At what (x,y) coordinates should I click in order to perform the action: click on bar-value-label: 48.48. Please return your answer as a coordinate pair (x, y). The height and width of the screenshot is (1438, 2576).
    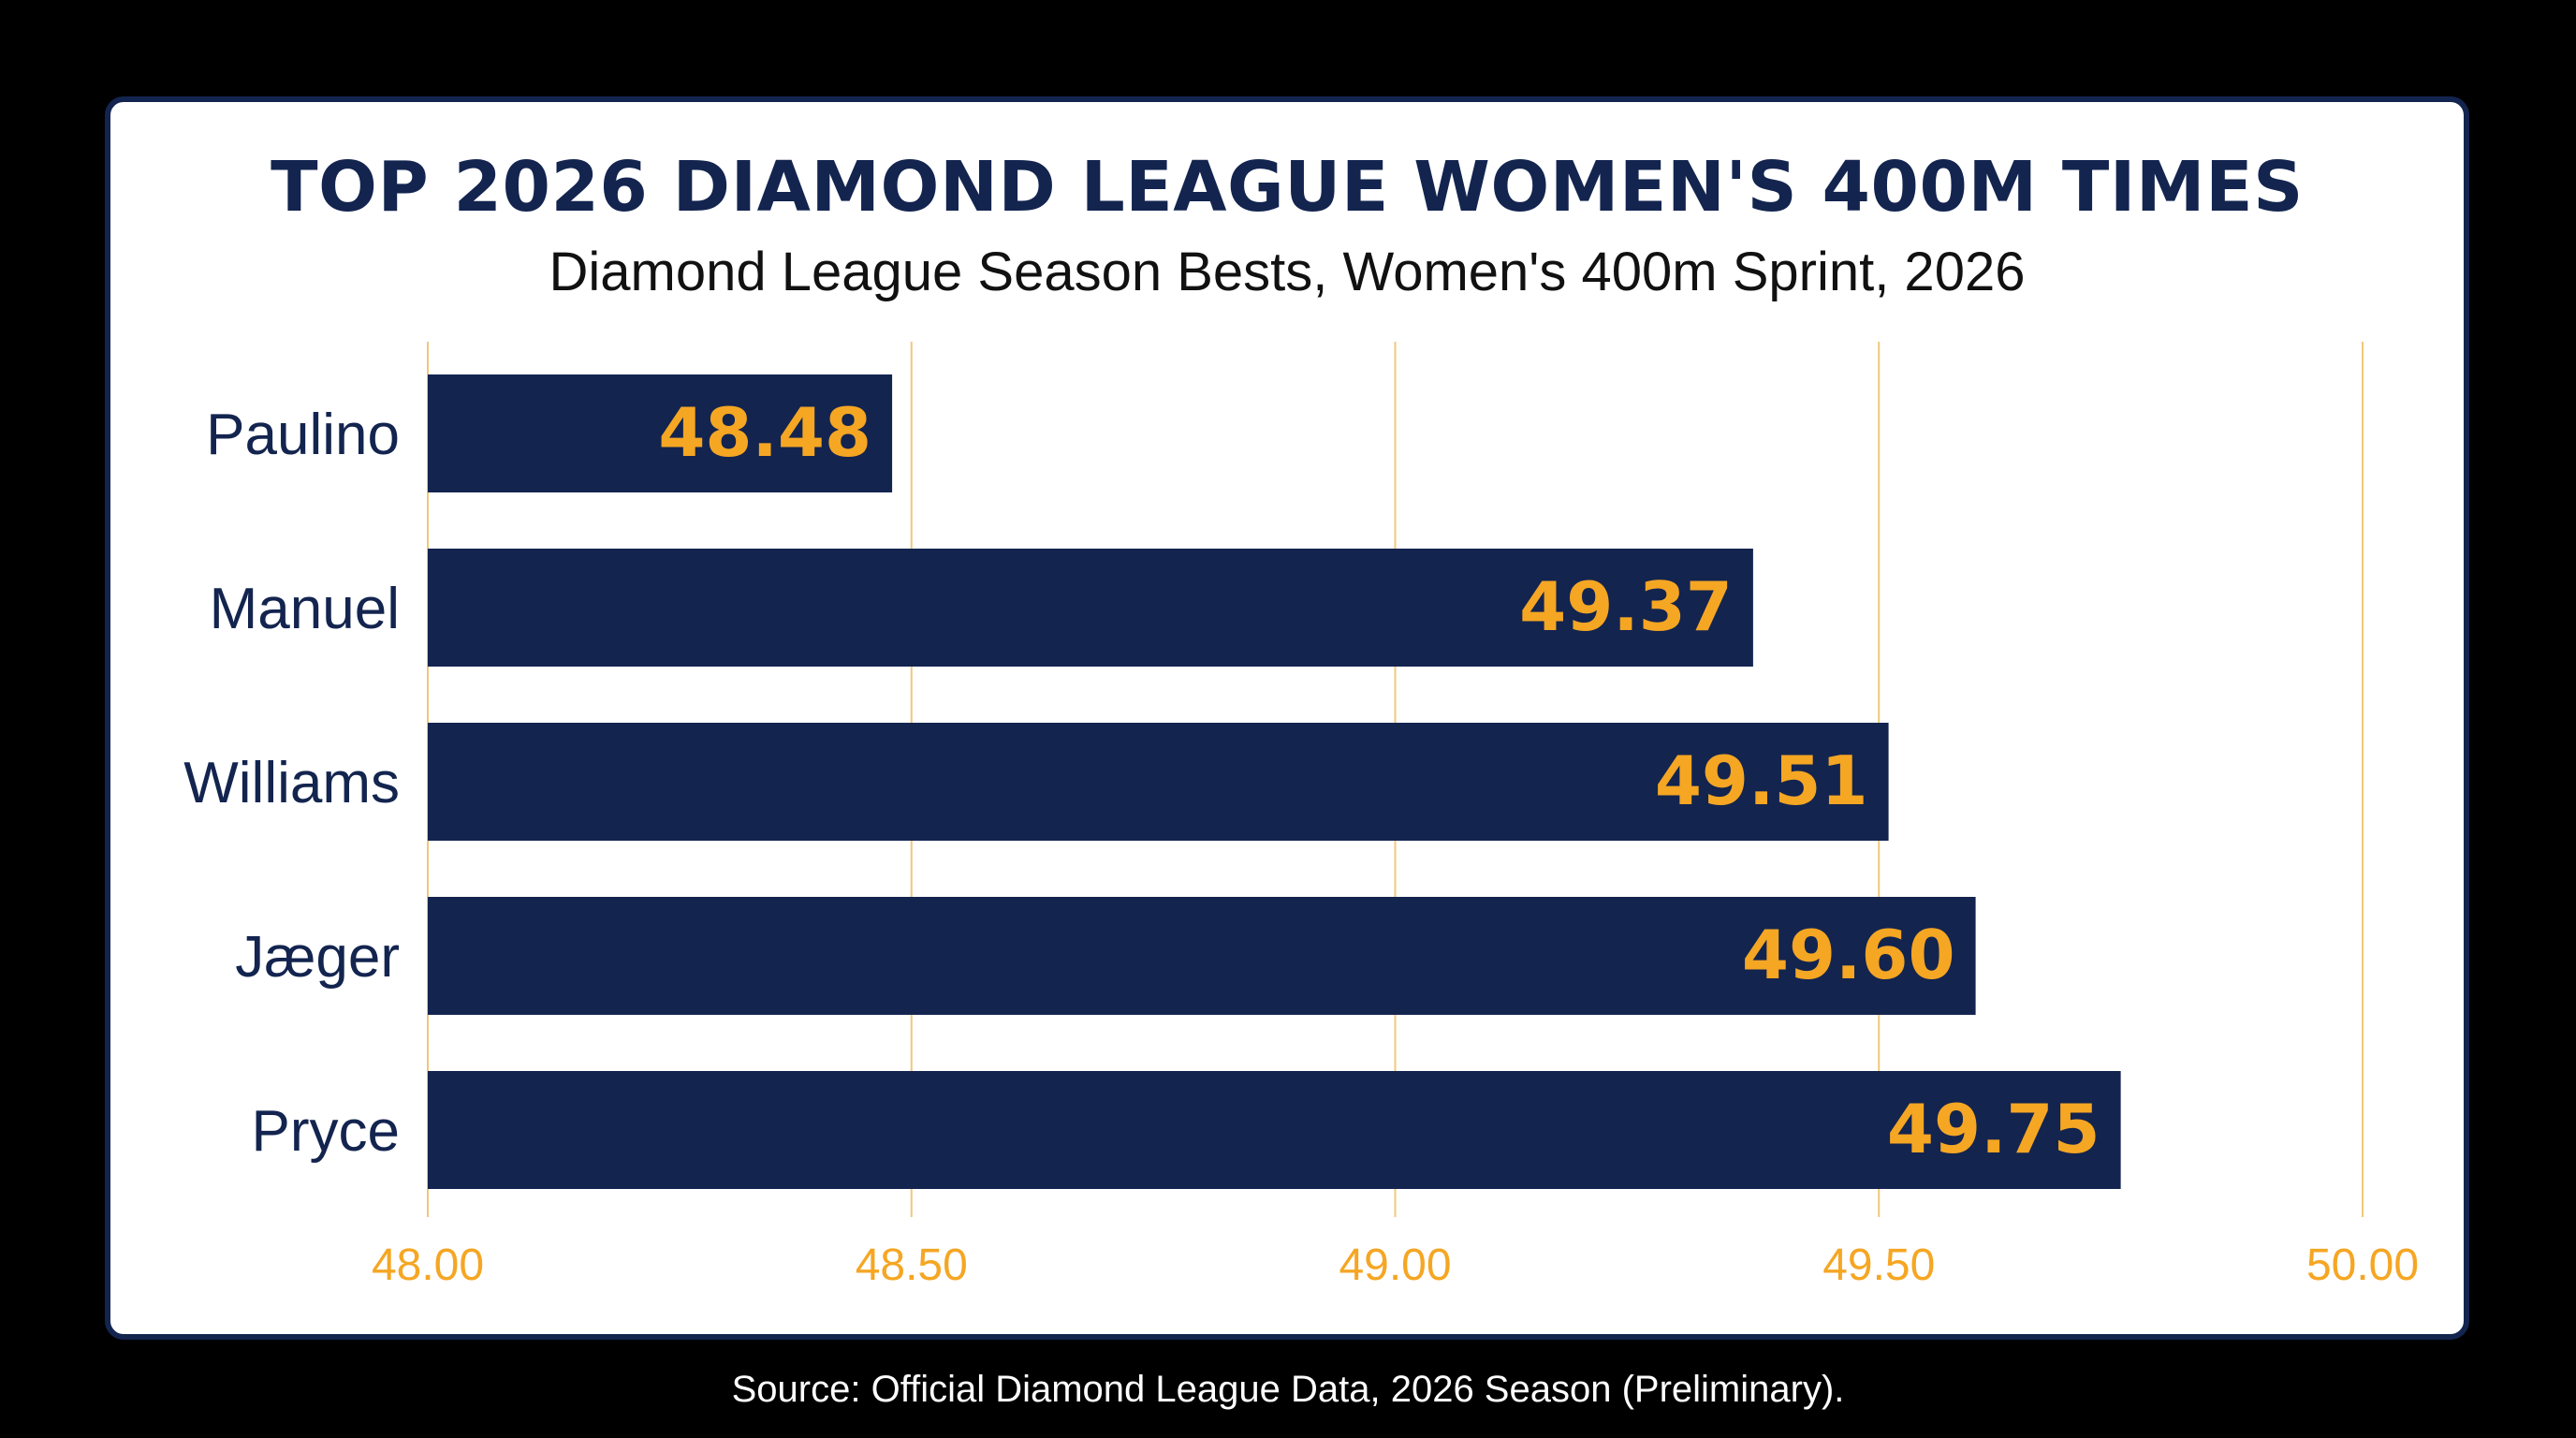
    Looking at the image, I should click on (764, 432).